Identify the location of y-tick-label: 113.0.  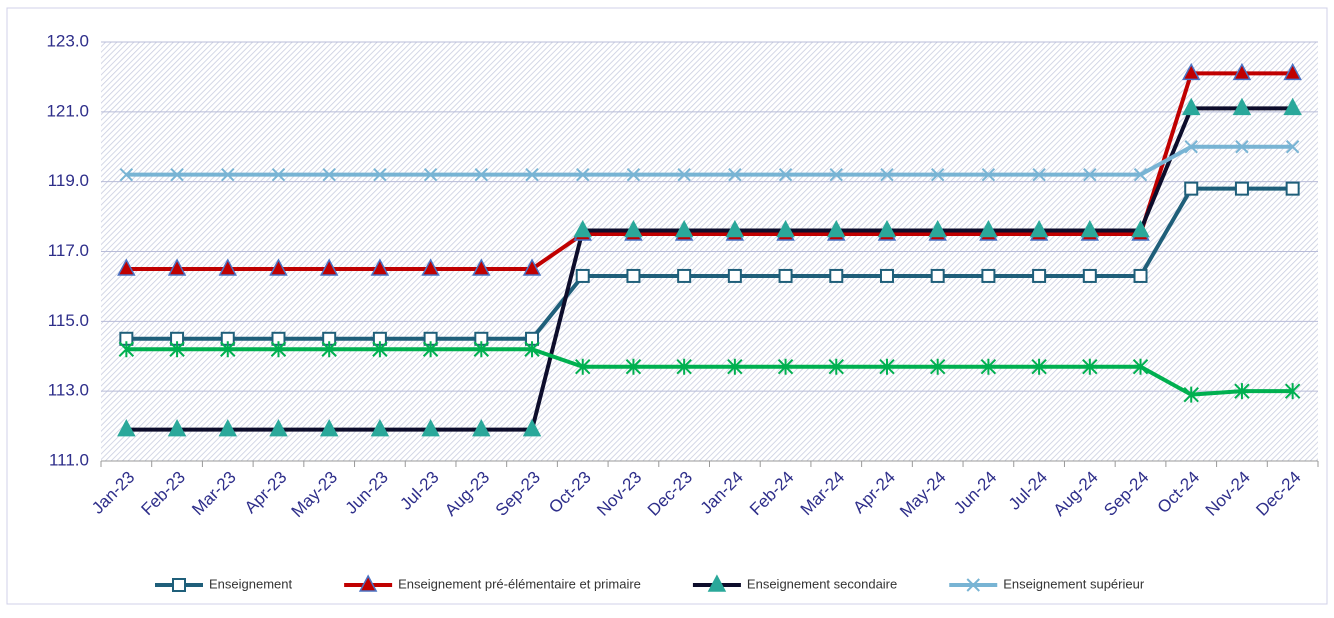
(68, 390).